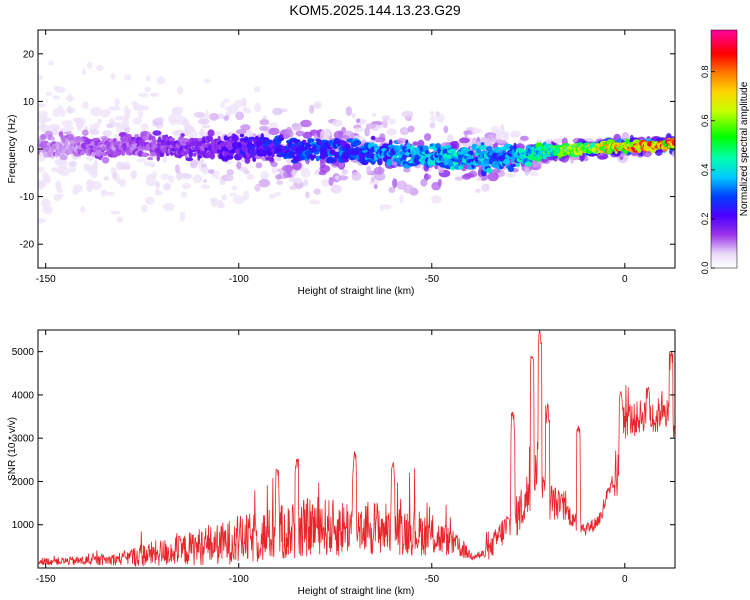 The width and height of the screenshot is (750, 600). What do you see at coordinates (705, 121) in the screenshot?
I see `colorbar-tick-label: 0.6` at bounding box center [705, 121].